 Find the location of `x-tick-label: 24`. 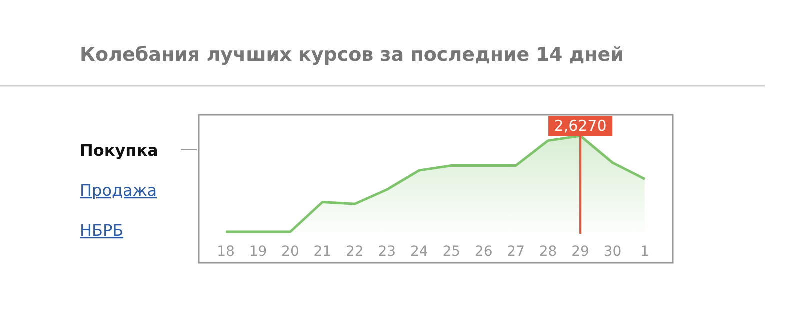

x-tick-label: 24 is located at coordinates (419, 252).